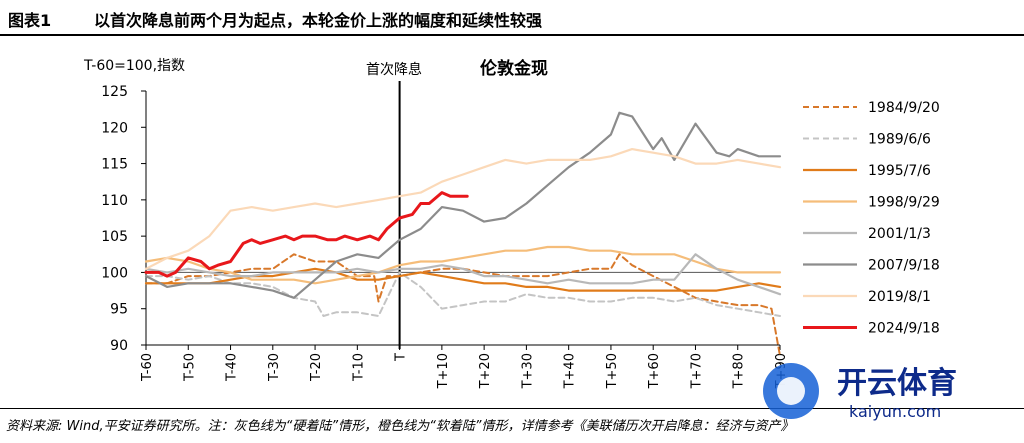 Image resolution: width=1024 pixels, height=443 pixels. What do you see at coordinates (512, 35) in the screenshot?
I see `header-rule` at bounding box center [512, 35].